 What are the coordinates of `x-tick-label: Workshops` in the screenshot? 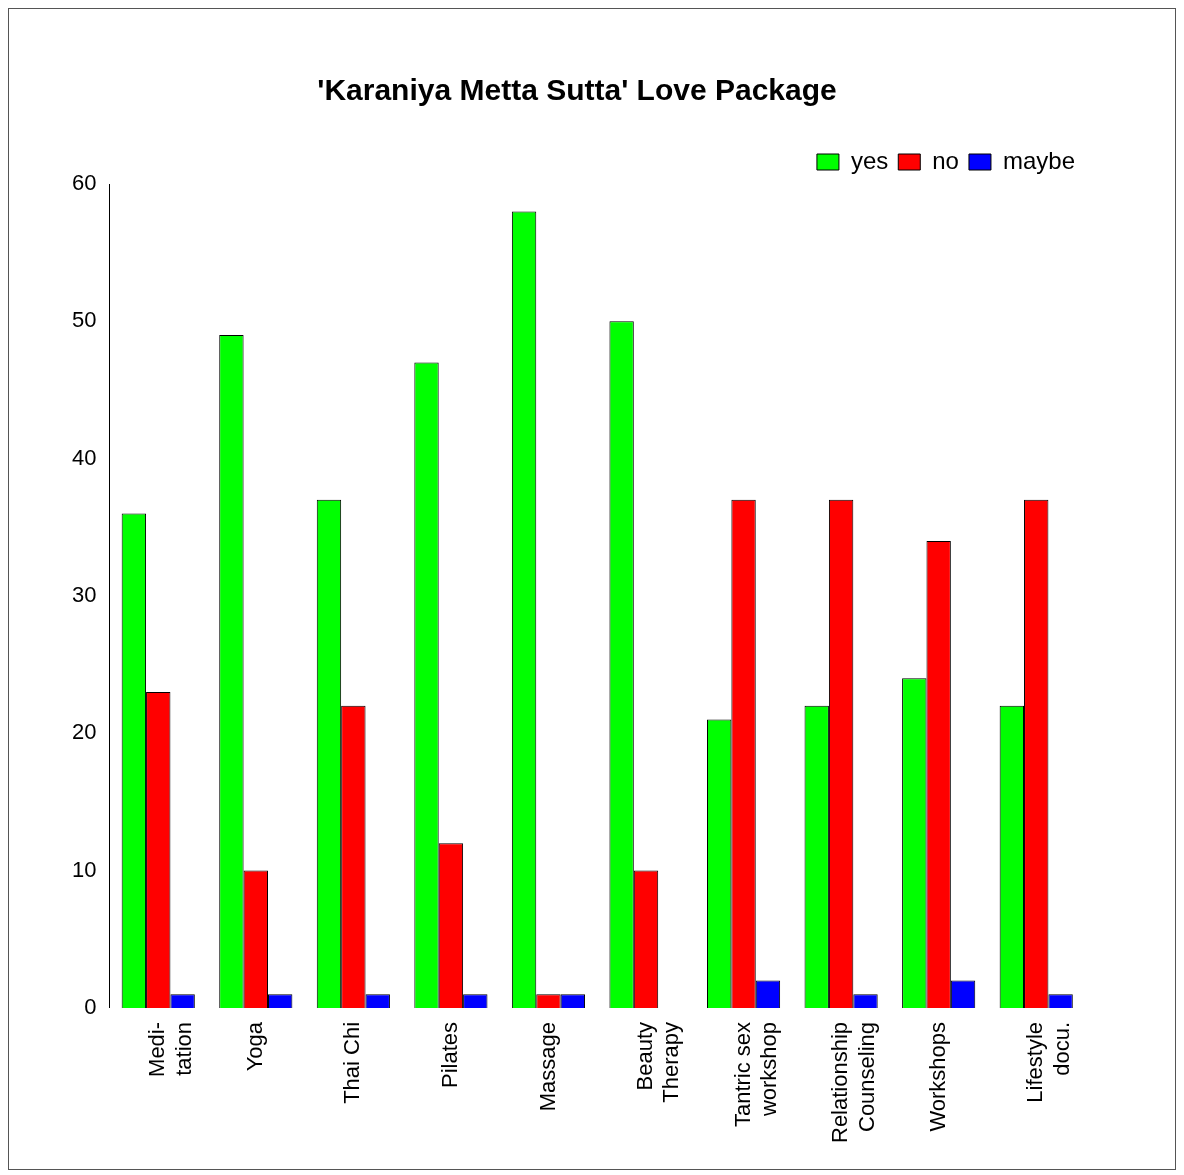 It's located at (937, 1076).